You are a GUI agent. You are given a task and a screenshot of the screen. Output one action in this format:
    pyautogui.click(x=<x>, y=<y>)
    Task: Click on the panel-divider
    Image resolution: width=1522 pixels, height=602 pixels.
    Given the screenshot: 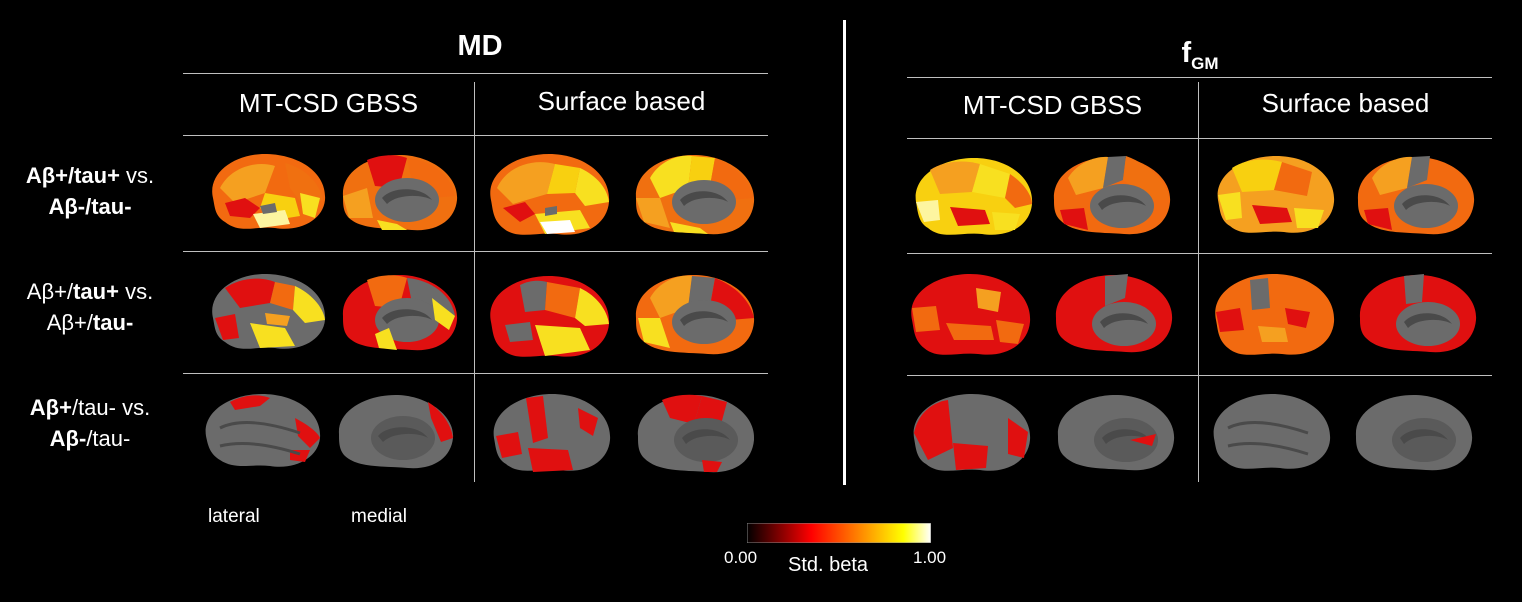 What is the action you would take?
    pyautogui.click(x=844, y=252)
    